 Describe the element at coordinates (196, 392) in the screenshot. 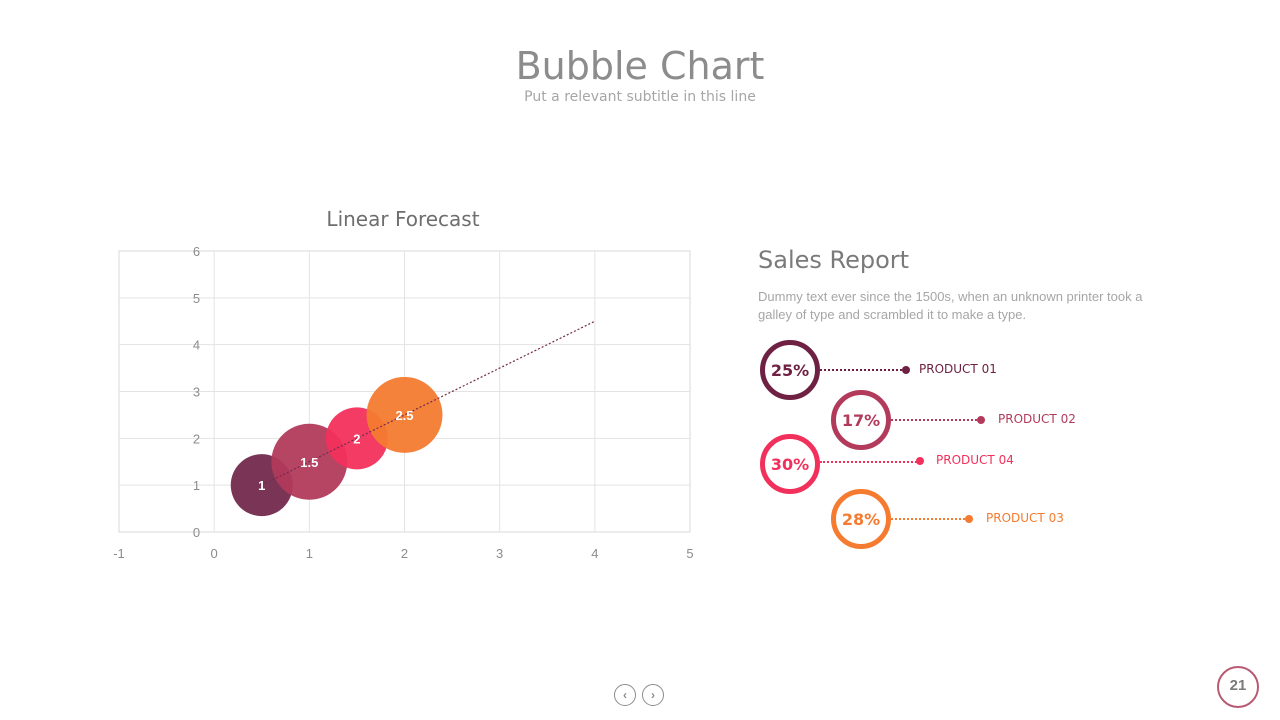

I see `y-tick-label: 3` at that location.